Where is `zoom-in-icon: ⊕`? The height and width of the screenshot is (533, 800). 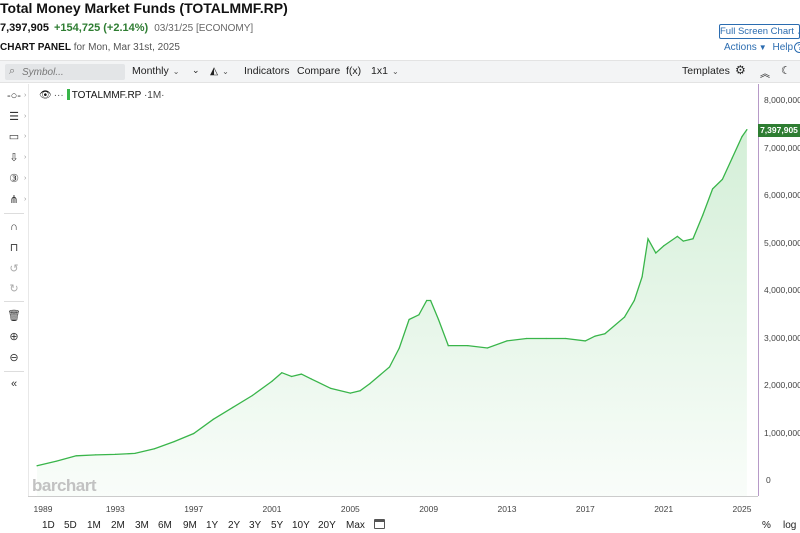 zoom-in-icon: ⊕ is located at coordinates (14, 337).